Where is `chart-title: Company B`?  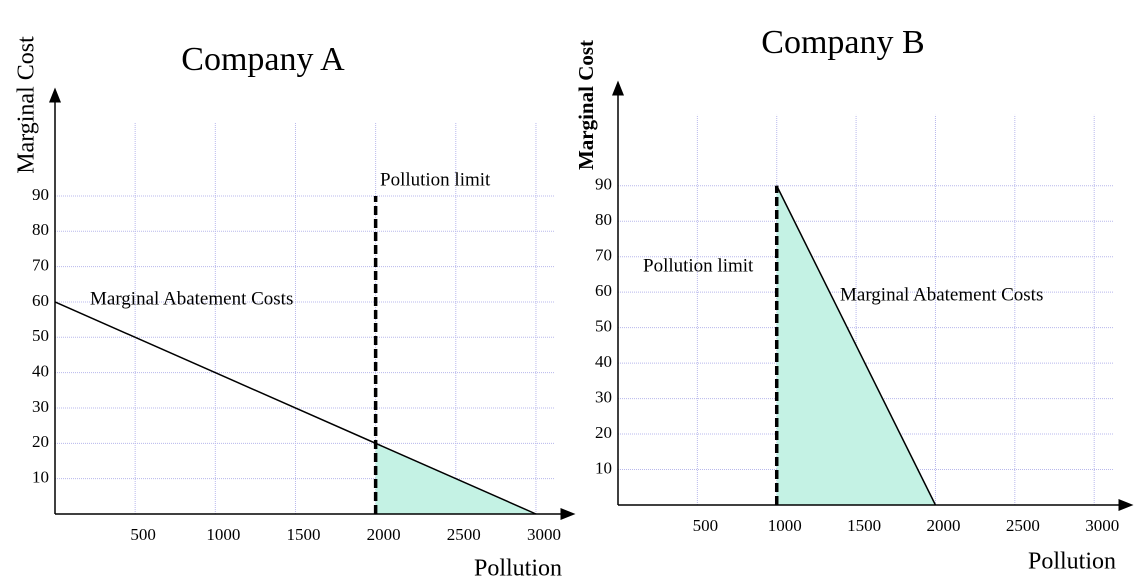
chart-title: Company B is located at coordinates (842, 42).